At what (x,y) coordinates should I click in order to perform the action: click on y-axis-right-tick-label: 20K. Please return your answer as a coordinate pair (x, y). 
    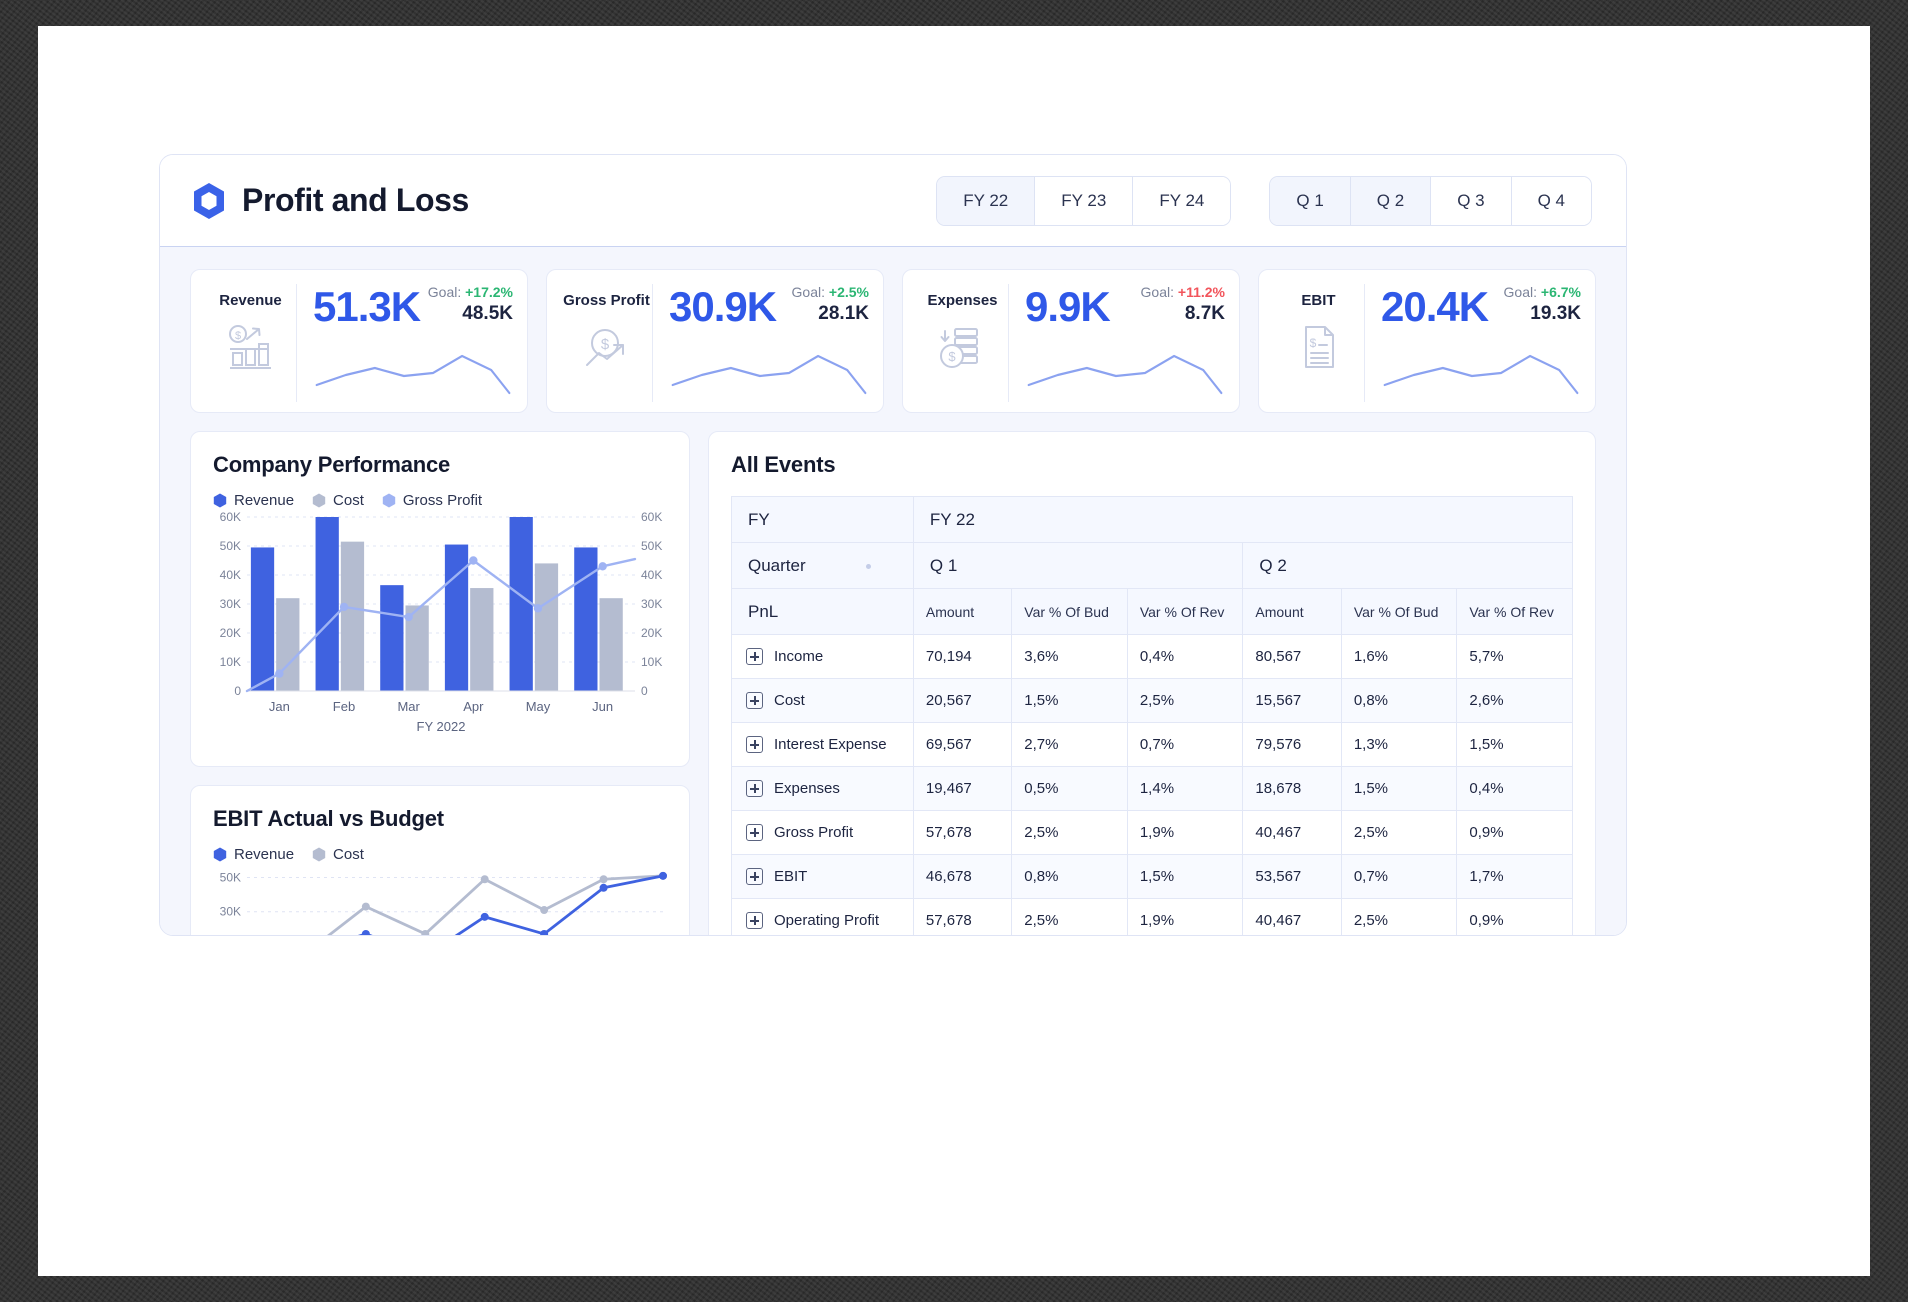
    Looking at the image, I should click on (651, 633).